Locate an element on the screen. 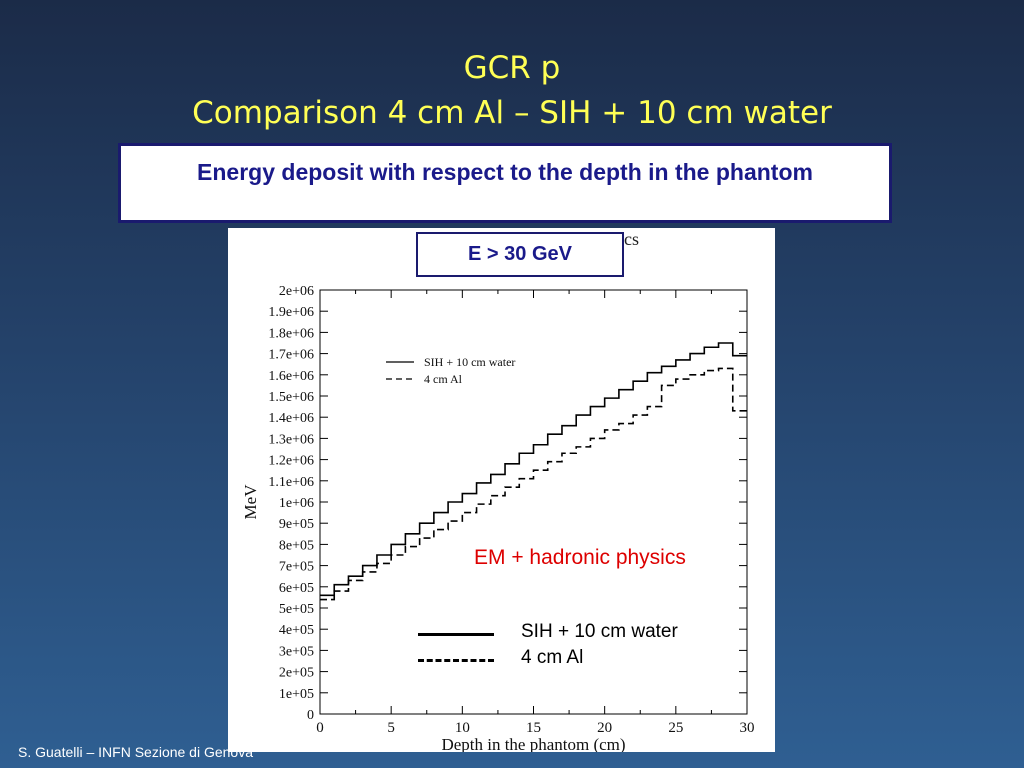 The height and width of the screenshot is (768, 1024). x-tick-label: 0 is located at coordinates (320, 728).